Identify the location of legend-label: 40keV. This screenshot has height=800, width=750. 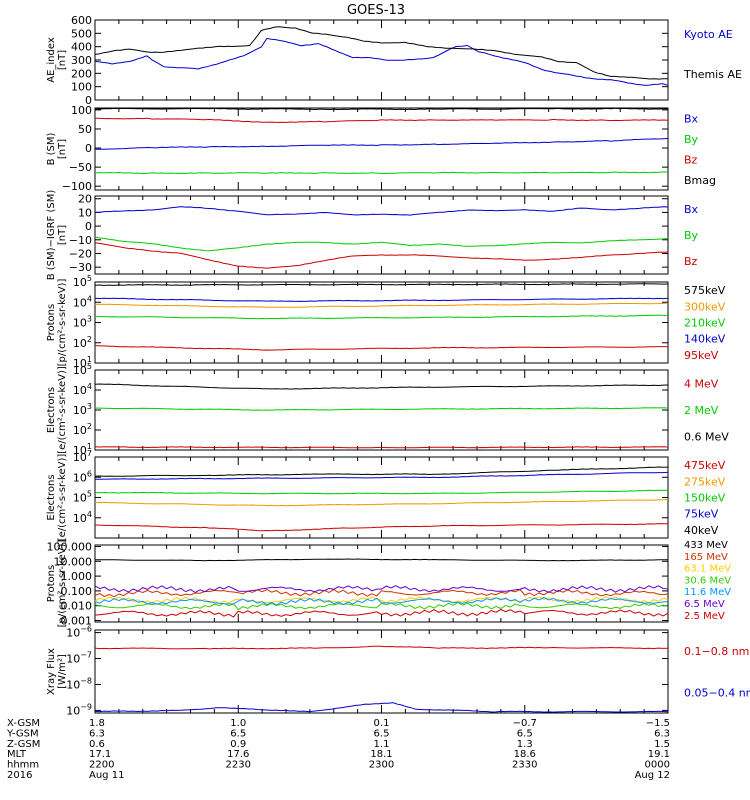
(701, 530).